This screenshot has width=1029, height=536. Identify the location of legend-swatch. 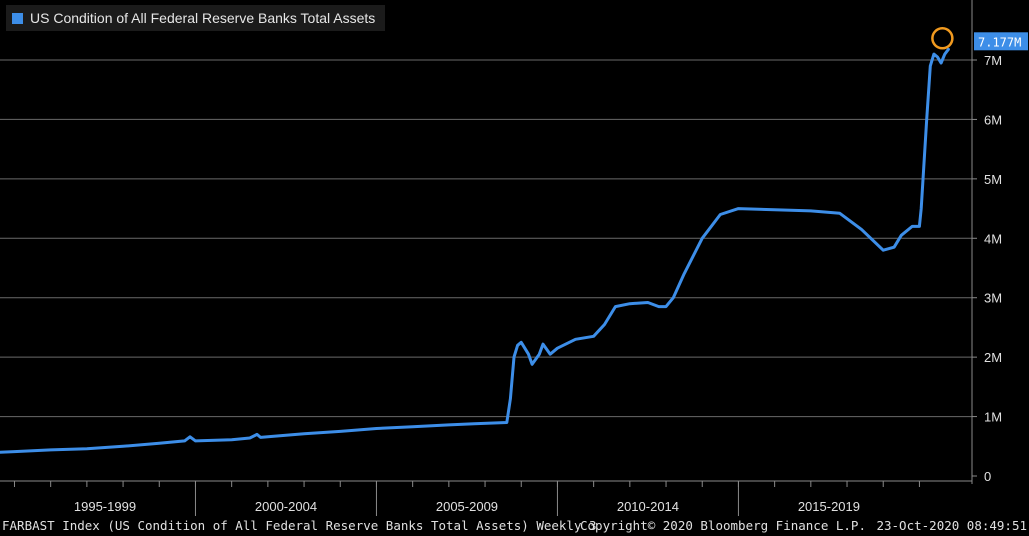
(17, 18).